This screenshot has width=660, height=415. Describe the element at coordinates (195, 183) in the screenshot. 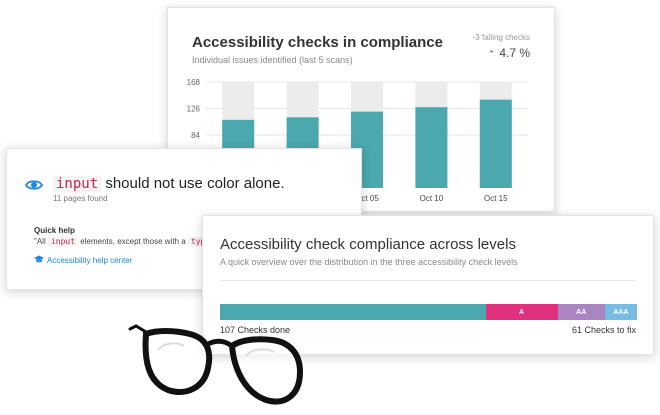

I see `issue-heading-text: should not use color alone.` at that location.